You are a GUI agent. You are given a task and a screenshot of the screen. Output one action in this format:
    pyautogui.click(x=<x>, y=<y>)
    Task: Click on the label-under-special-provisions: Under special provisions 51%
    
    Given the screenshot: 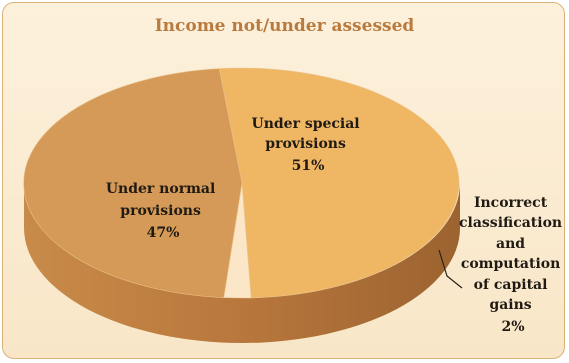 What is the action you would take?
    pyautogui.click(x=307, y=145)
    